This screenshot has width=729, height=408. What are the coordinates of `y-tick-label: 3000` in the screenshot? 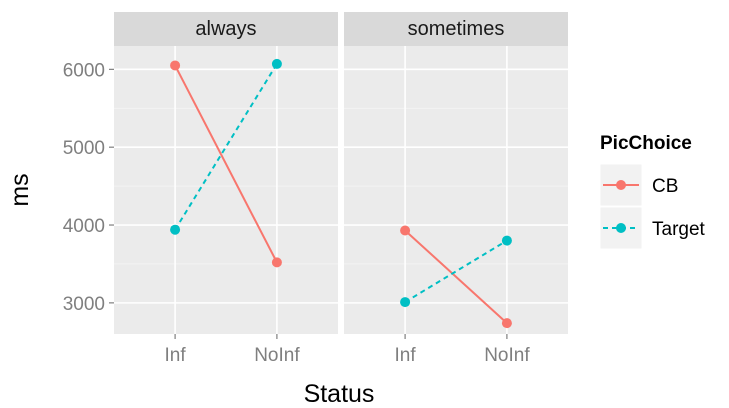 It's located at (84, 304).